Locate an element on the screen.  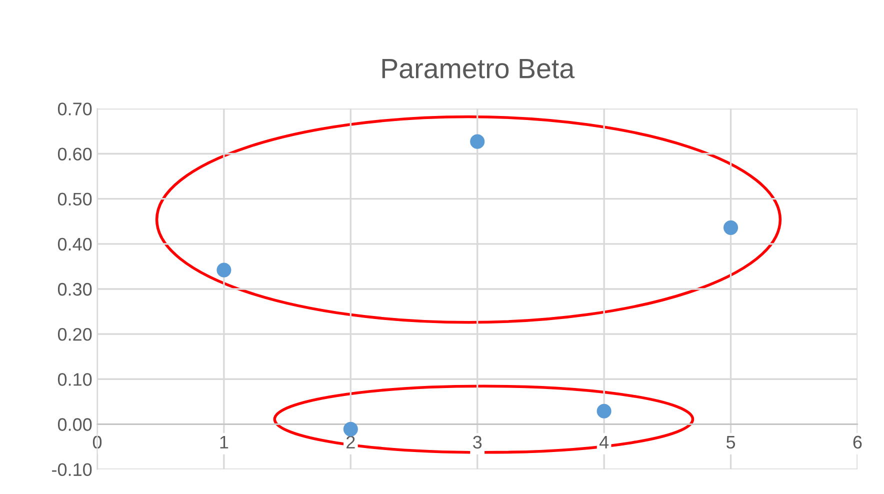
x-tick-label: 2 is located at coordinates (350, 442).